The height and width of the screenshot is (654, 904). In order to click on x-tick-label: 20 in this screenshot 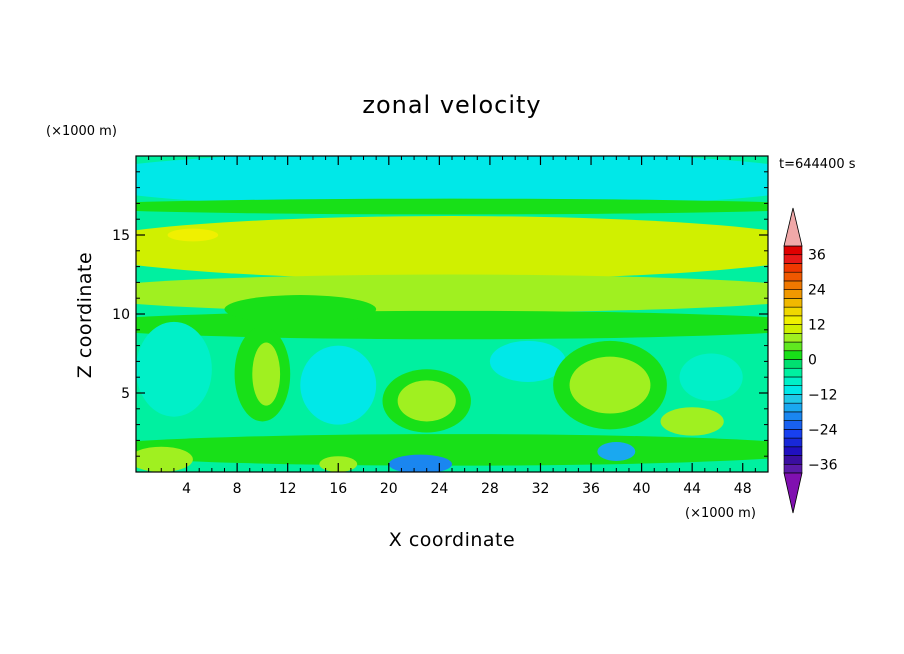, I will do `click(389, 489)`.